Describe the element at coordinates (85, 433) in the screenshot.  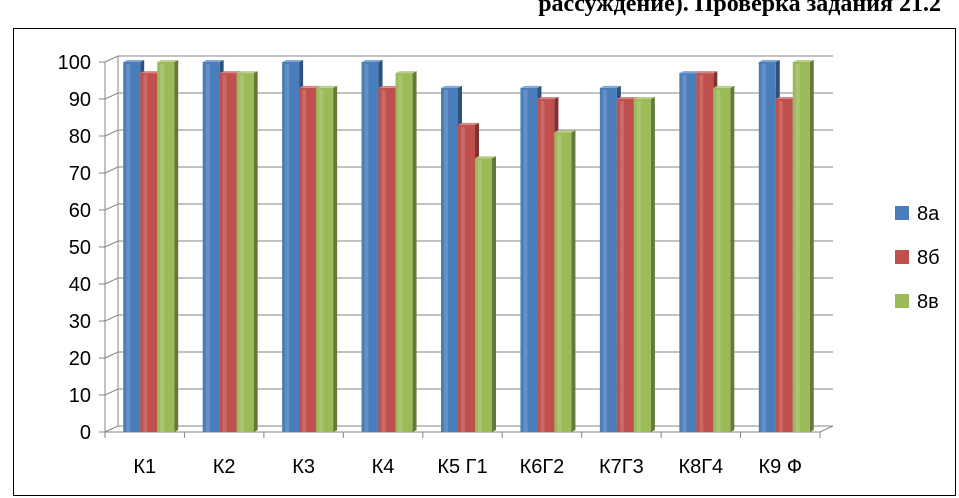
I see `y-tick-label: 0` at that location.